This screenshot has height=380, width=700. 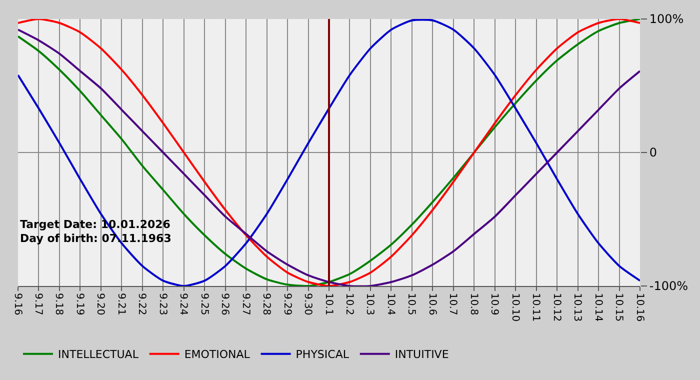 What do you see at coordinates (514, 307) in the screenshot?
I see `x-tick-label: 10.10` at bounding box center [514, 307].